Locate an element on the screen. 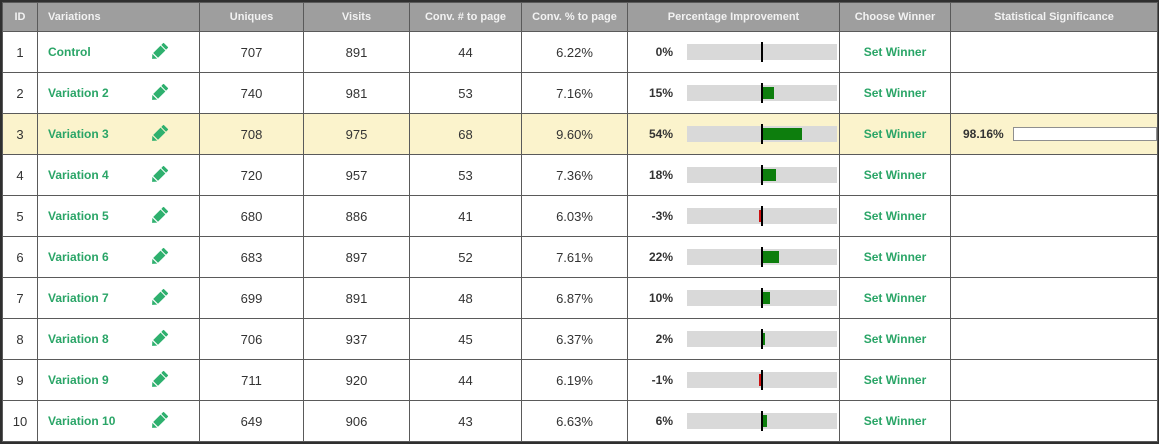  uniques-value: 720 is located at coordinates (251, 175).